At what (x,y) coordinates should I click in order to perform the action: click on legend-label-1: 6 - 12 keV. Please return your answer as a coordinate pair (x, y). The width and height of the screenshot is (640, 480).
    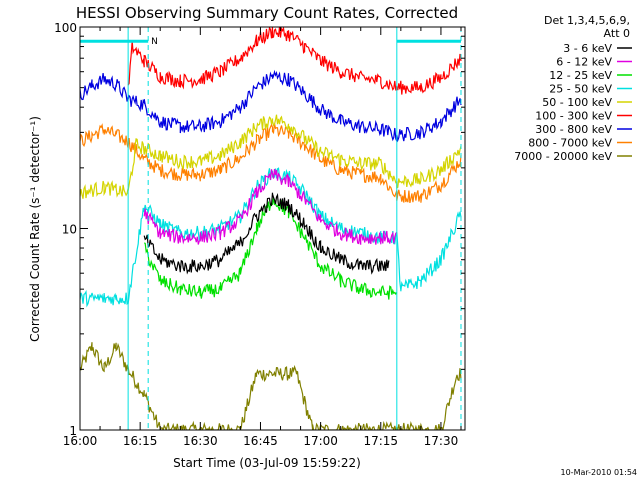
    Looking at the image, I should click on (584, 62).